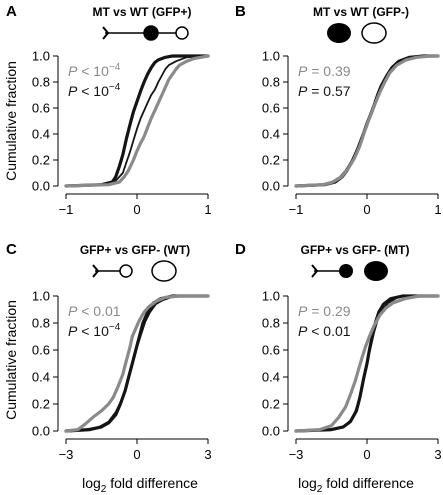 This screenshot has height=495, width=443. Describe the element at coordinates (11, 360) in the screenshot. I see `y-axis-label-bottom: Cumulative fraction` at that location.